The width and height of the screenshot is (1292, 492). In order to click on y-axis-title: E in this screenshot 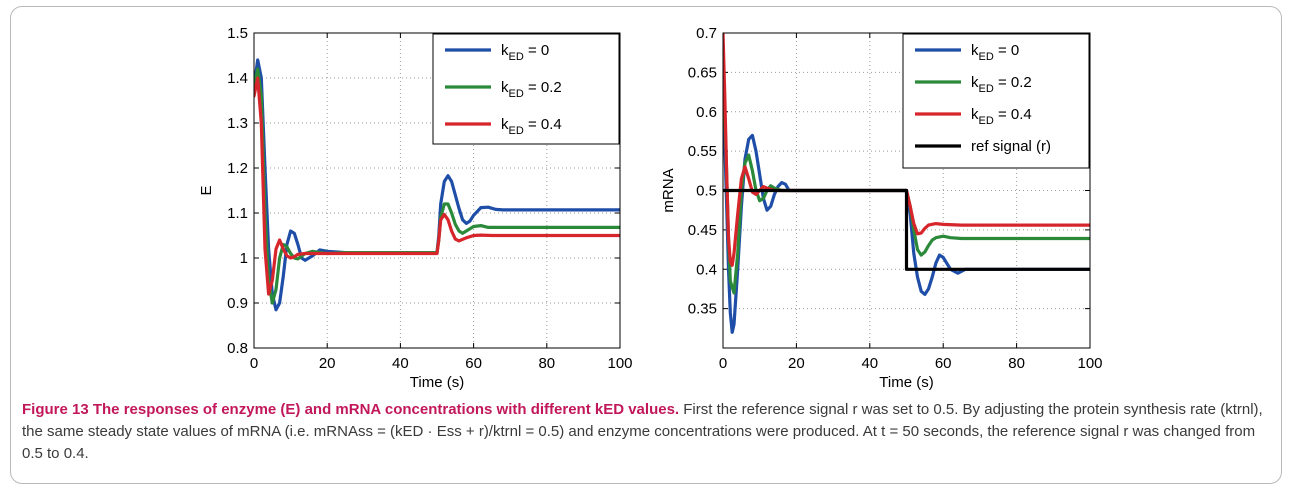, I will do `click(206, 190)`.